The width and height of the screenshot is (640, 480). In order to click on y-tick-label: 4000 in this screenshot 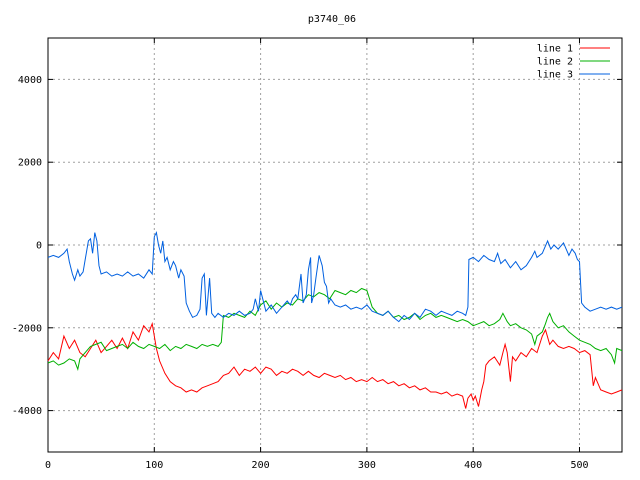, I will do `click(30, 80)`.